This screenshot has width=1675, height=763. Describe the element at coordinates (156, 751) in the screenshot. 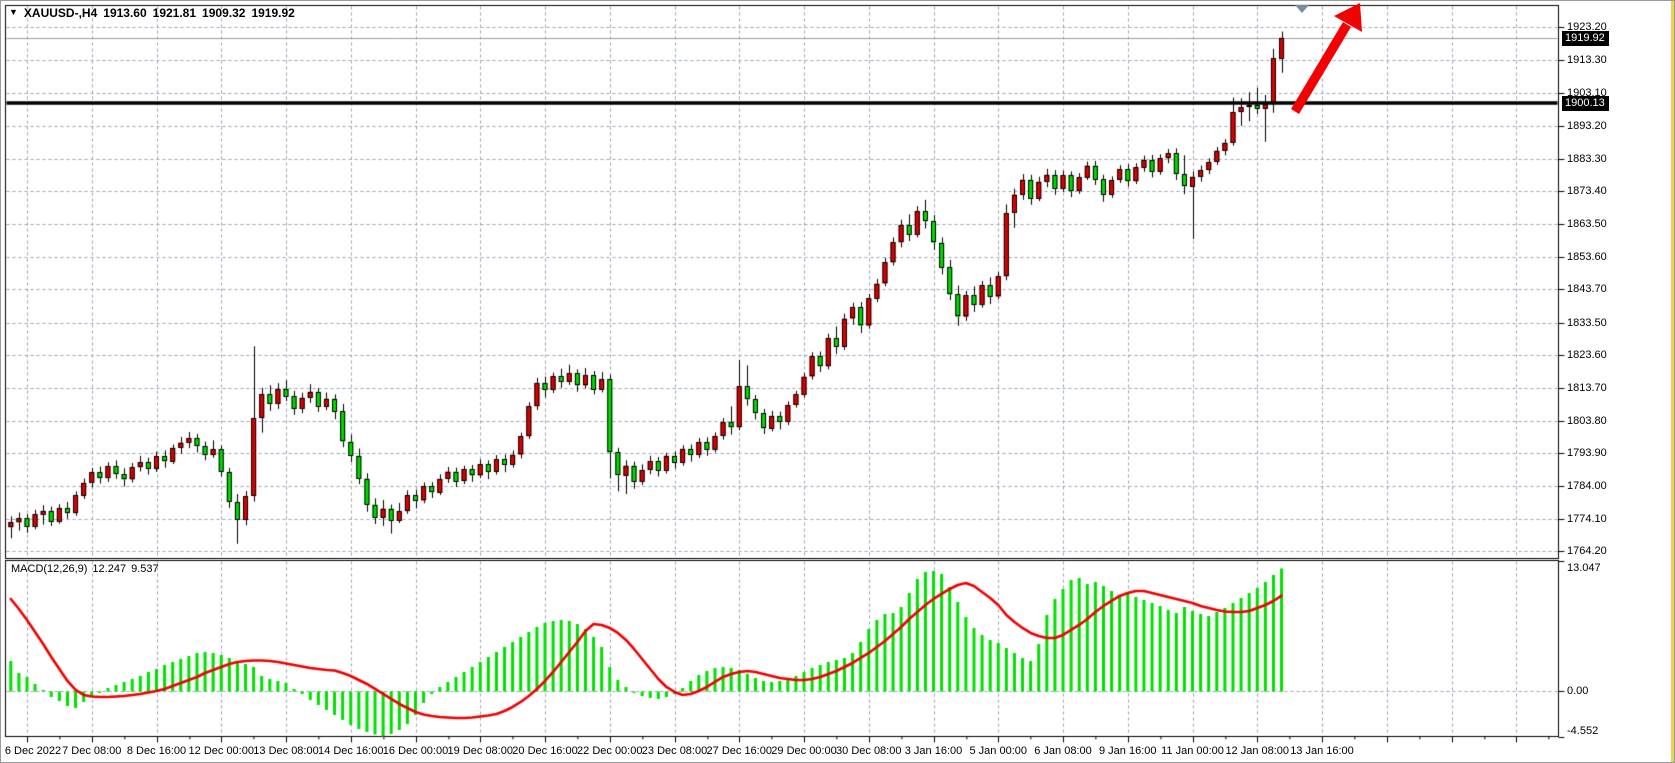

I see `time-axis-label: 8 Dec 16:00` at that location.